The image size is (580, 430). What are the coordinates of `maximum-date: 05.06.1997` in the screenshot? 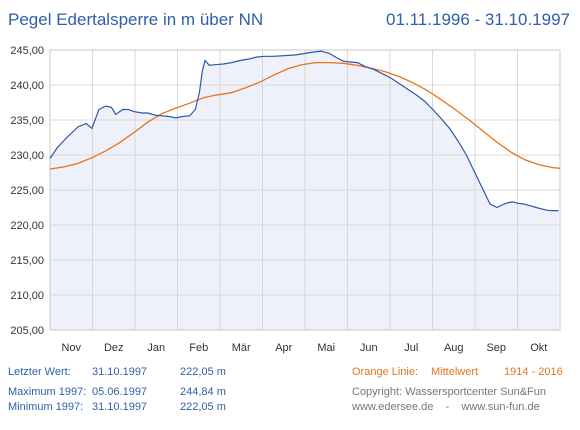 It's located at (120, 392).